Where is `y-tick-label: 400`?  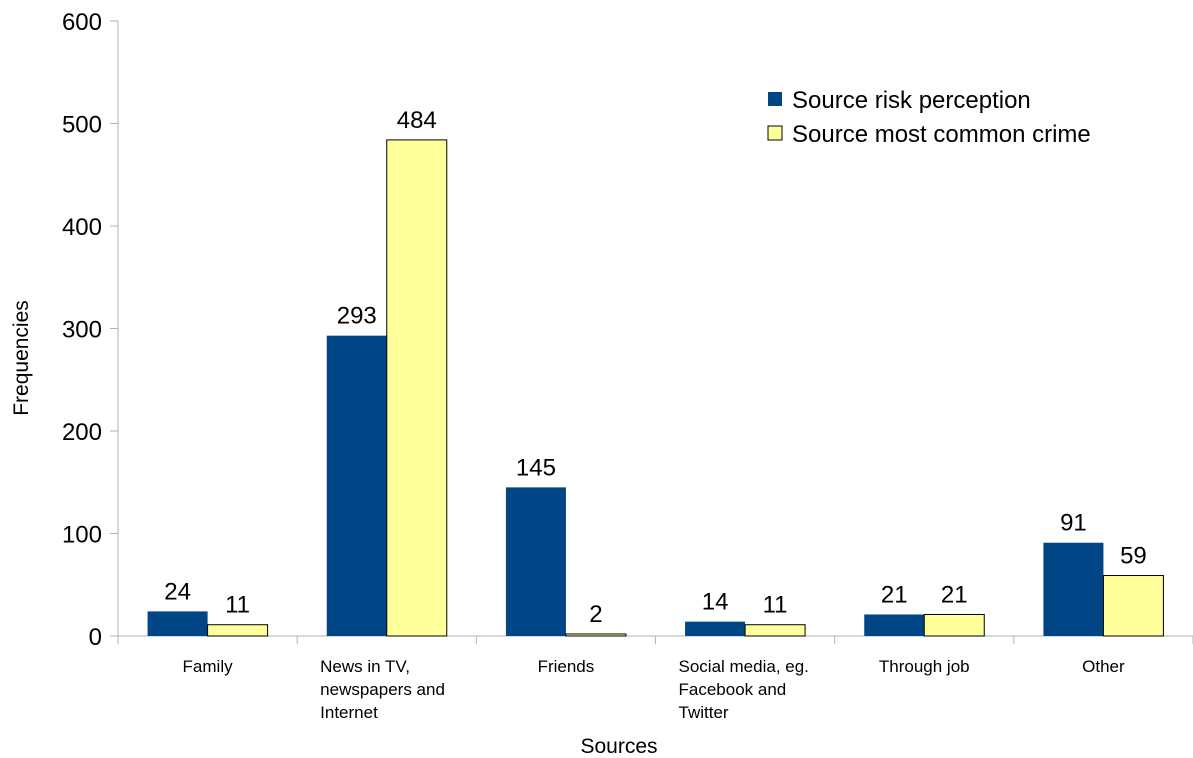
y-tick-label: 400 is located at coordinates (82, 227).